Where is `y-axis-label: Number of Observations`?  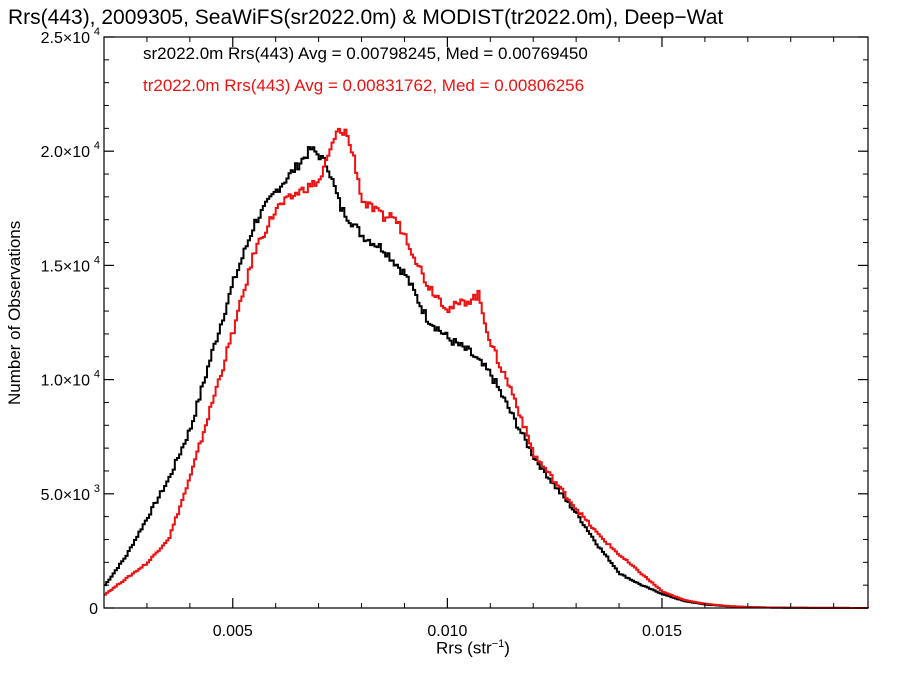 y-axis-label: Number of Observations is located at coordinates (14, 312).